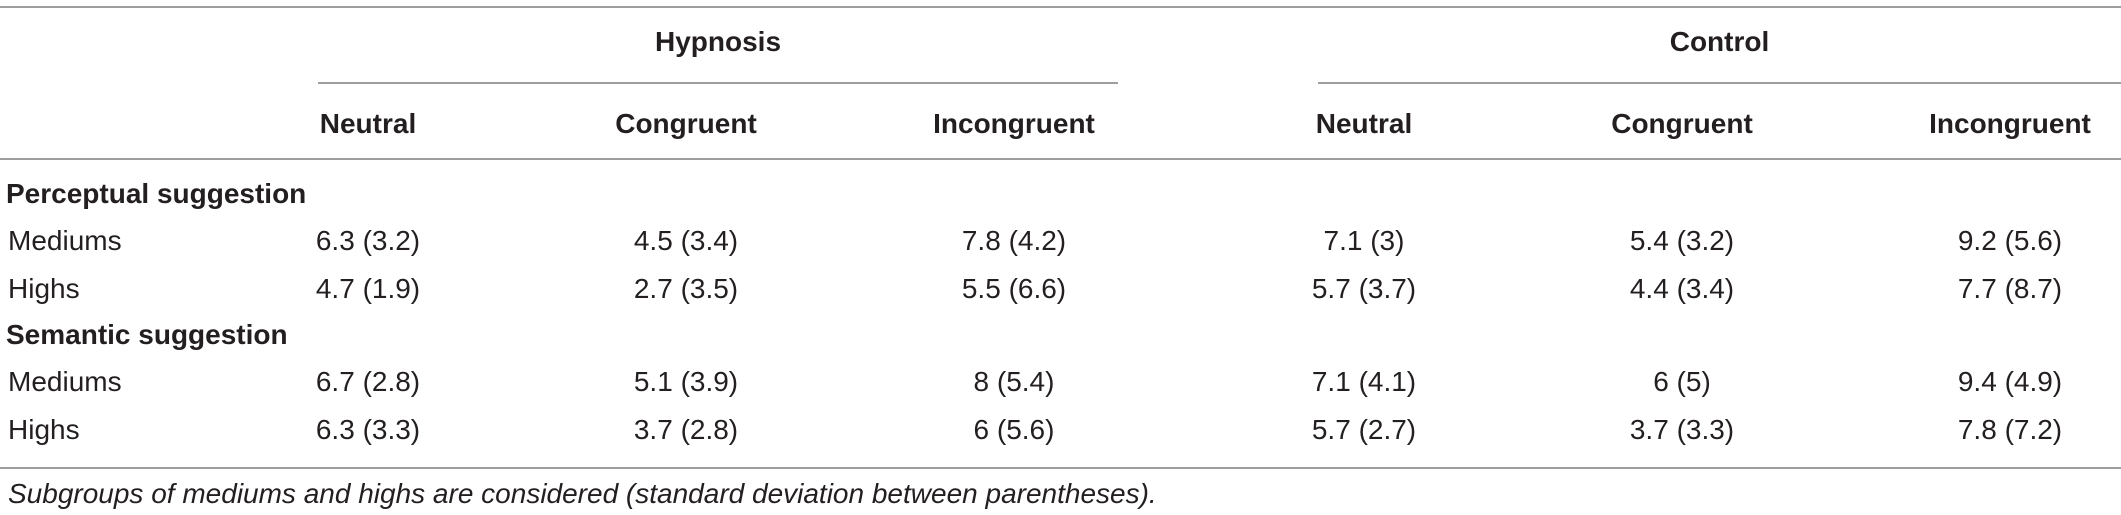 The width and height of the screenshot is (2121, 515). Describe the element at coordinates (147, 334) in the screenshot. I see `section-title: Semantic suggestion` at that location.